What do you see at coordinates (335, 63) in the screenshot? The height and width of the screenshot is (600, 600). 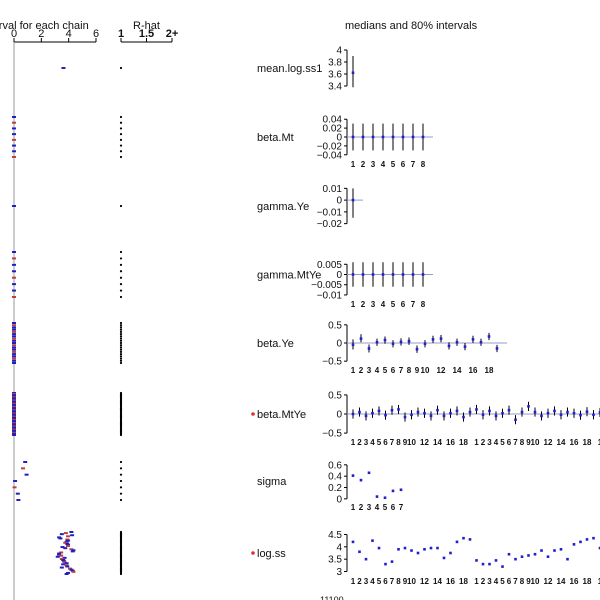 I see `param-y-tick-label: 3.8` at bounding box center [335, 63].